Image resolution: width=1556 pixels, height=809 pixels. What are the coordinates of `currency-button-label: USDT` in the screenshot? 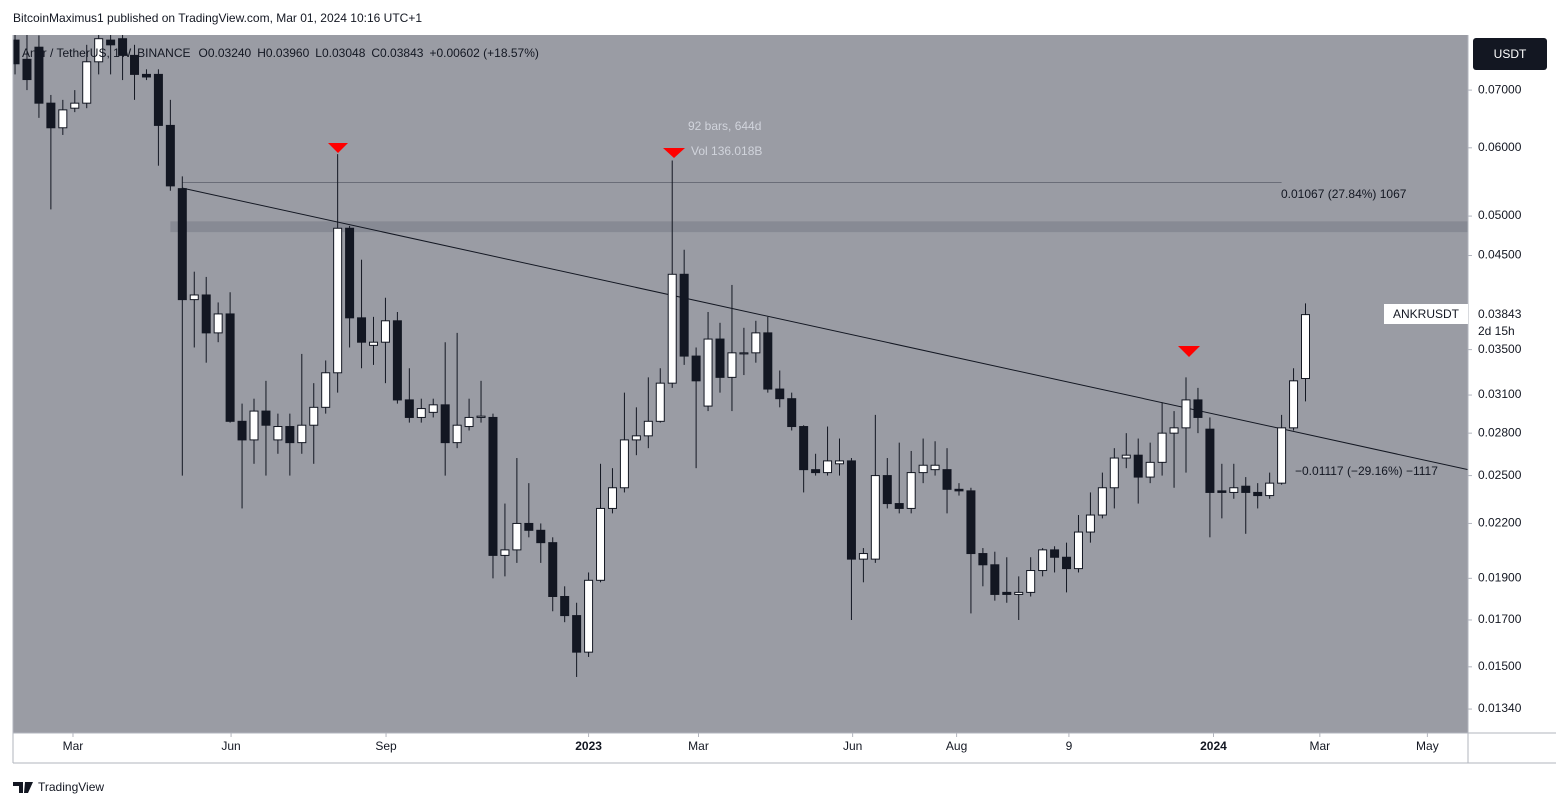 It's located at (1510, 54).